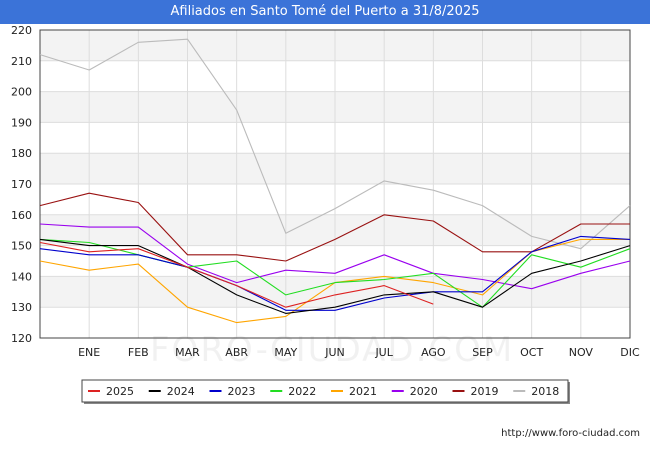  What do you see at coordinates (21, 184) in the screenshot?
I see `y-tick-label: 170` at bounding box center [21, 184].